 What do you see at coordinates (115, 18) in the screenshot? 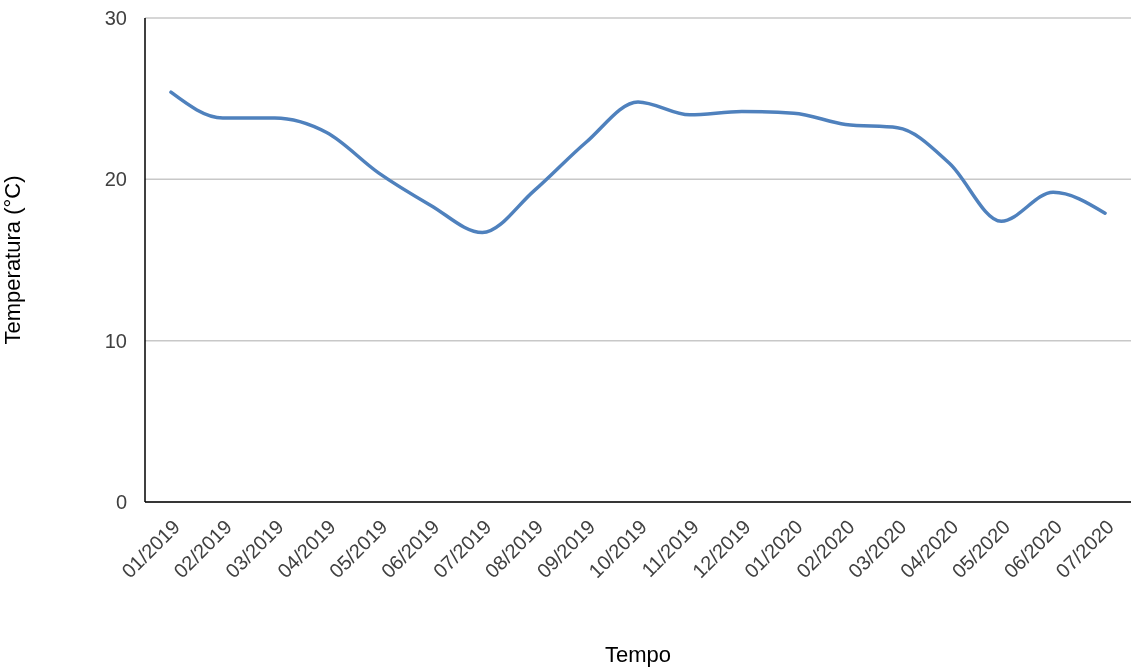
I see `y-tick-label: 30` at bounding box center [115, 18].